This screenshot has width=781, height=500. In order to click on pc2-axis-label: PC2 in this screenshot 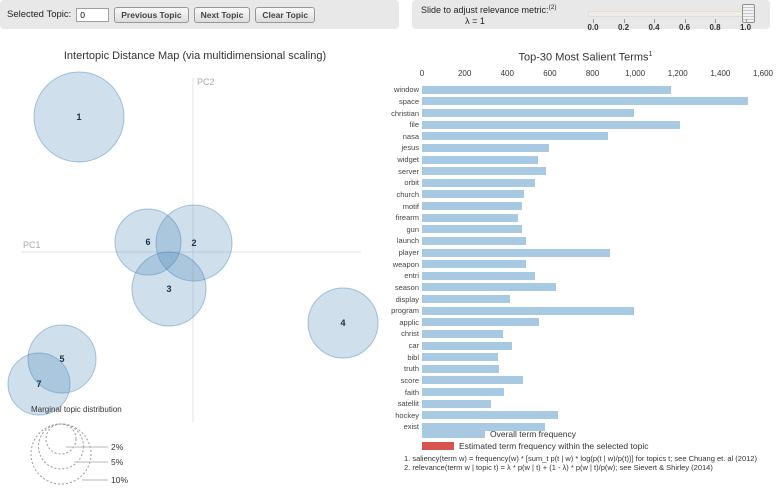, I will do `click(206, 82)`.